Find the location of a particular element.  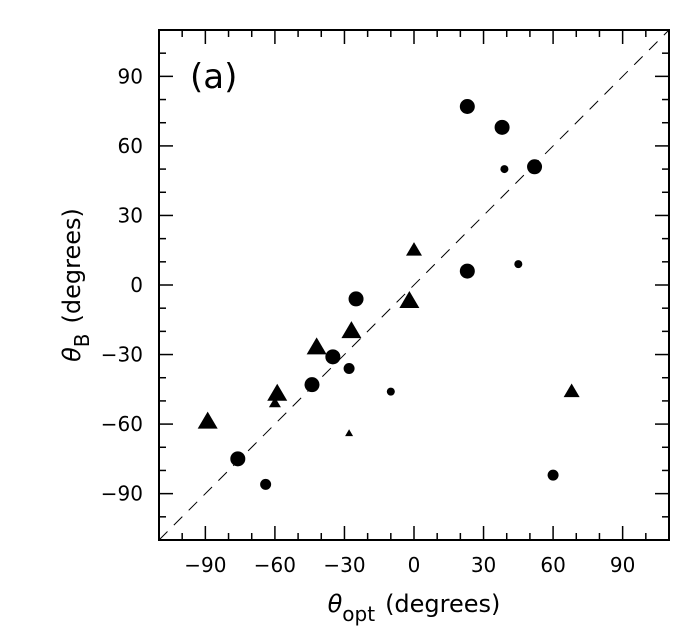

x-tick-label: −90 is located at coordinates (205, 565).